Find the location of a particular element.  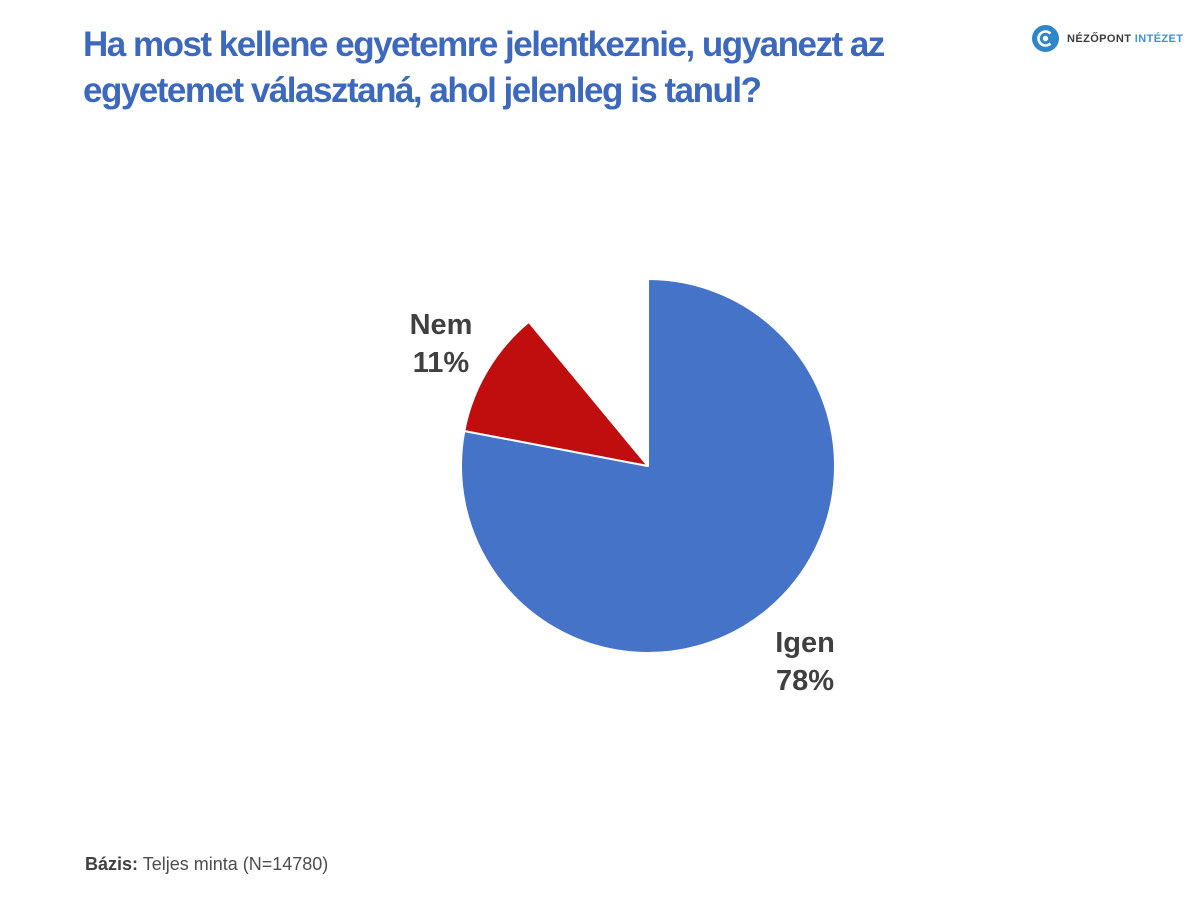

pie-label-nem-text: Nem is located at coordinates (441, 325).